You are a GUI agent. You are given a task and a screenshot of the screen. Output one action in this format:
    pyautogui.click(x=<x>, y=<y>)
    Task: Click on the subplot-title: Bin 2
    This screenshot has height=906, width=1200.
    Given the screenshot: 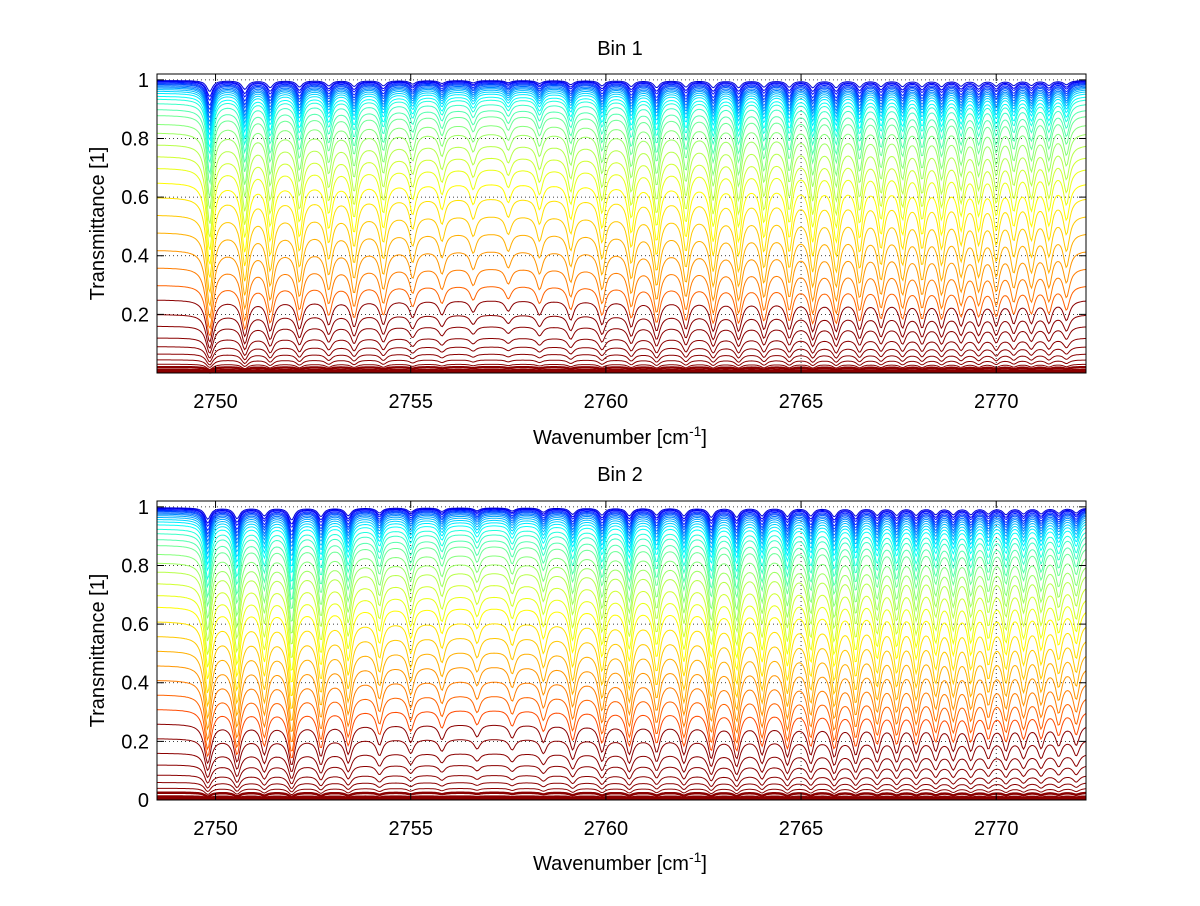 What is the action you would take?
    pyautogui.click(x=620, y=475)
    